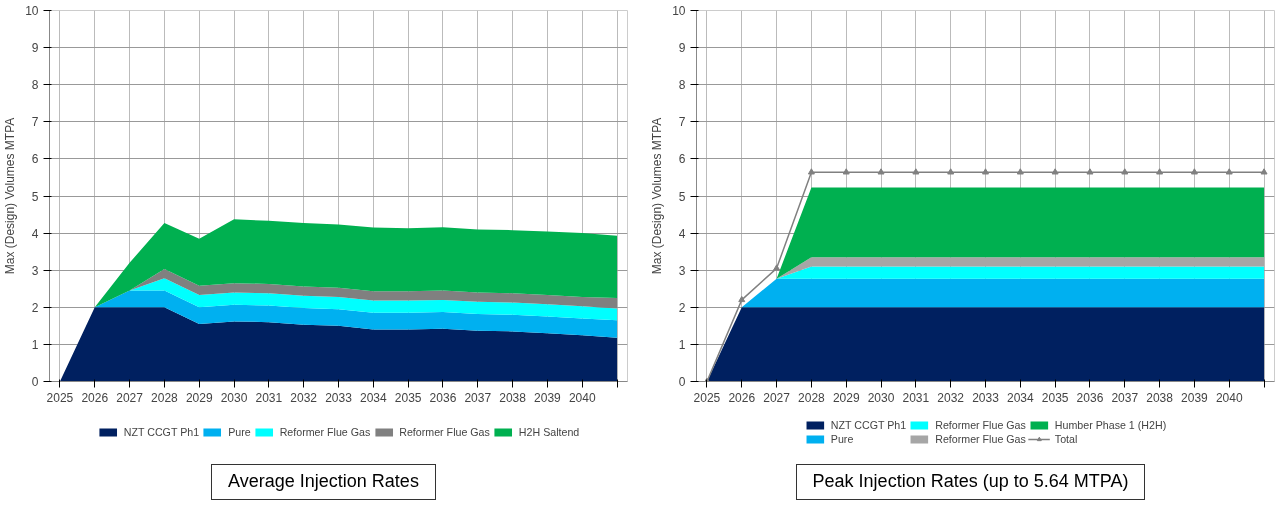 This screenshot has width=1278, height=529. I want to click on legend-label: Total, so click(1066, 438).